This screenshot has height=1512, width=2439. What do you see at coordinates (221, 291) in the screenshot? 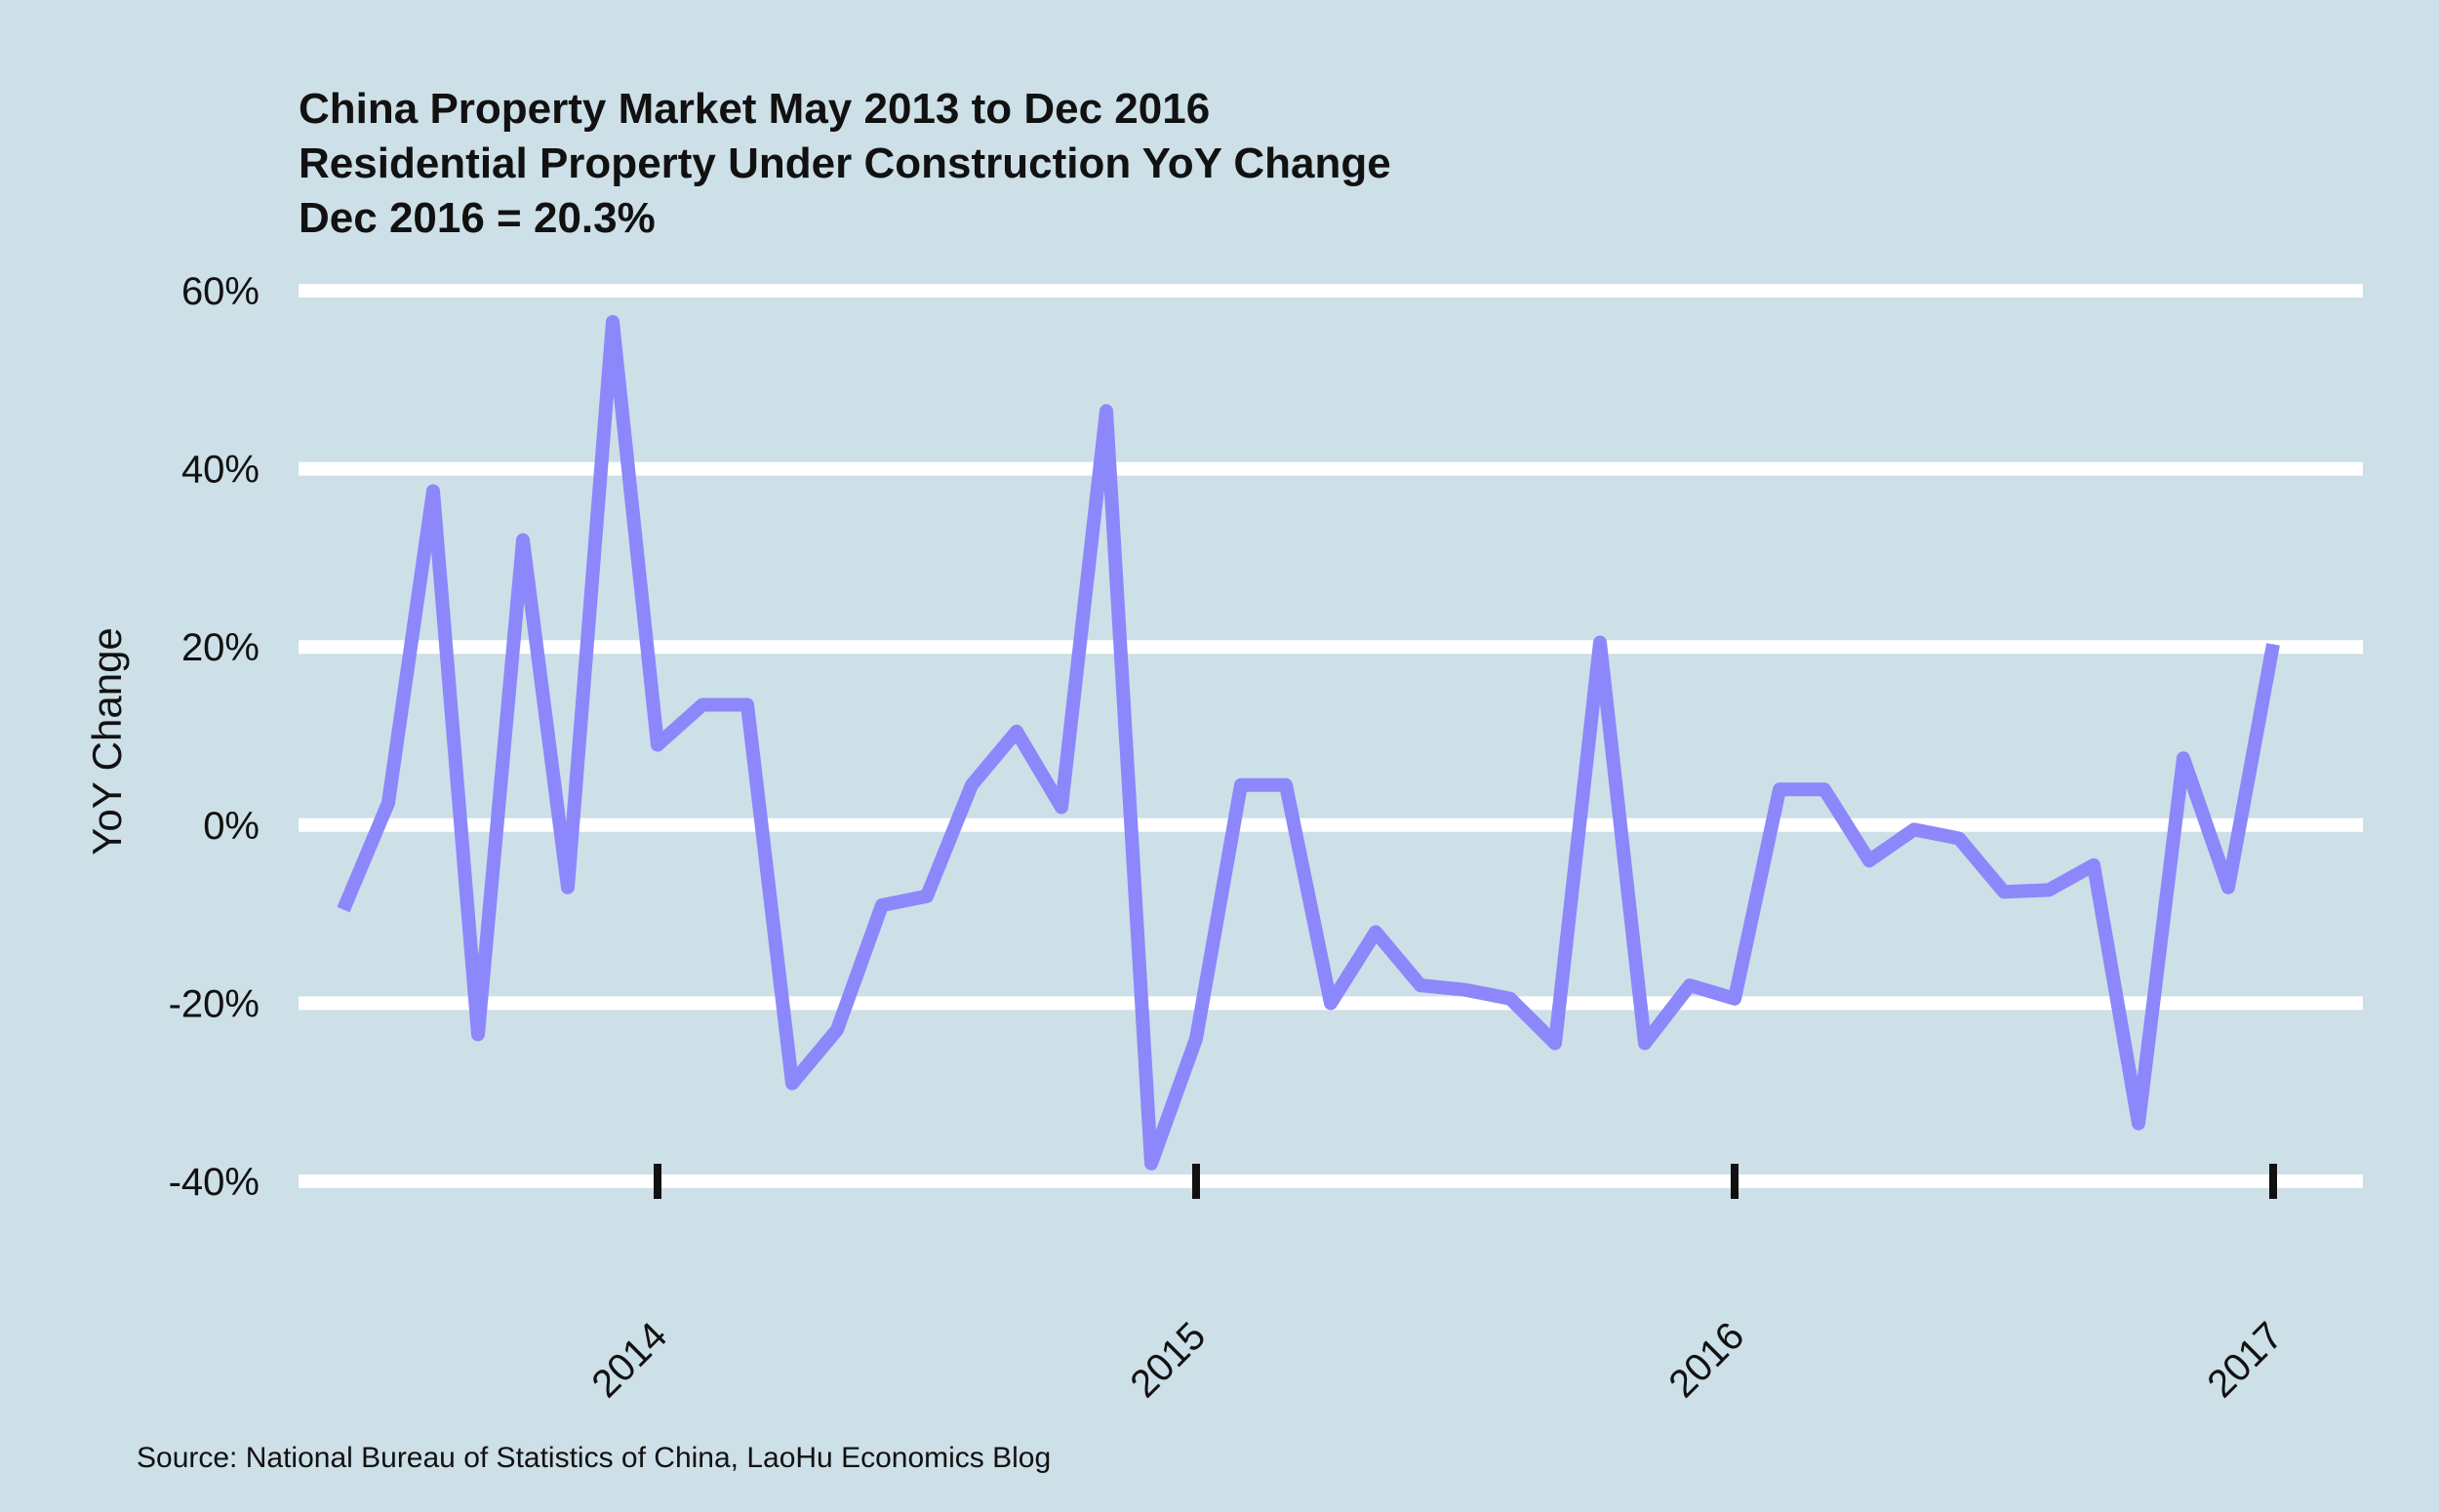
I see `y-tick-label: 60%` at bounding box center [221, 291].